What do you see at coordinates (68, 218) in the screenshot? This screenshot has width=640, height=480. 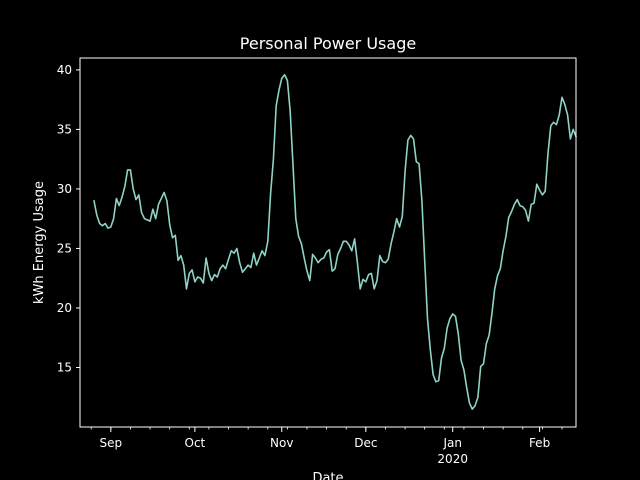 I see `y-axis-ticks: 15 20 25 30 35 40` at bounding box center [68, 218].